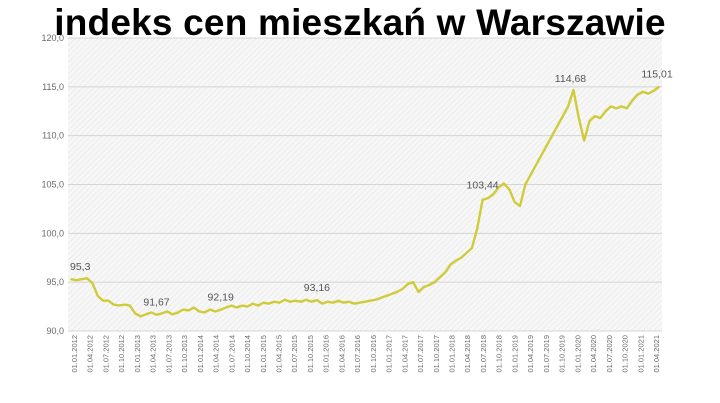 This screenshot has height=403, width=720. I want to click on y-tick-label: 120,0, so click(52, 38).